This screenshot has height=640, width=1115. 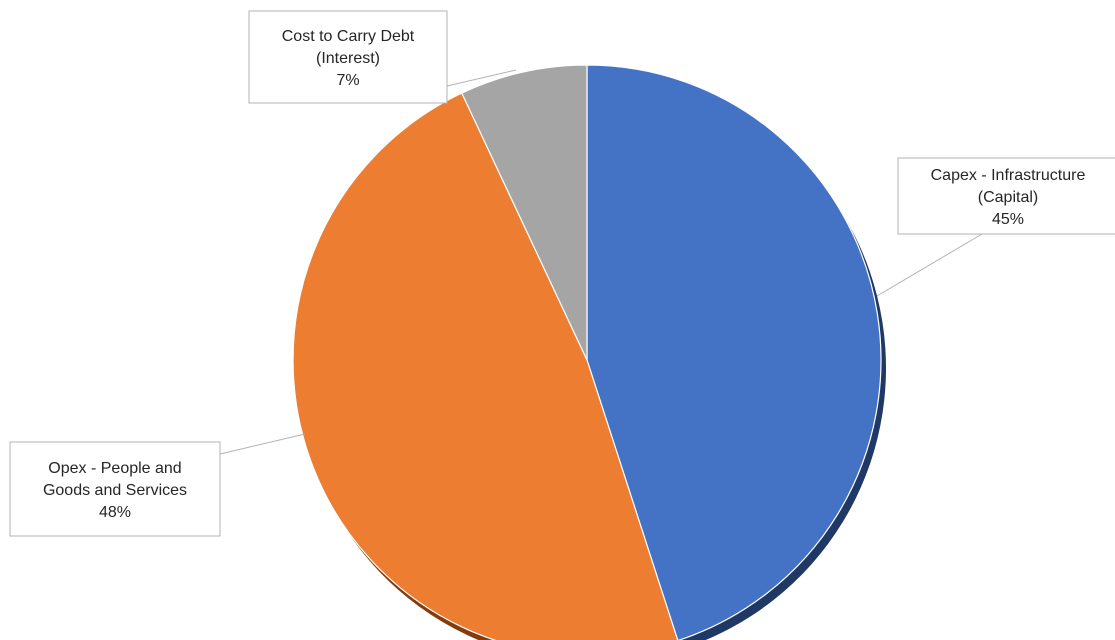 I want to click on data-label-text-opex-people-and-goods-and-services: Goods and Services, so click(x=115, y=490).